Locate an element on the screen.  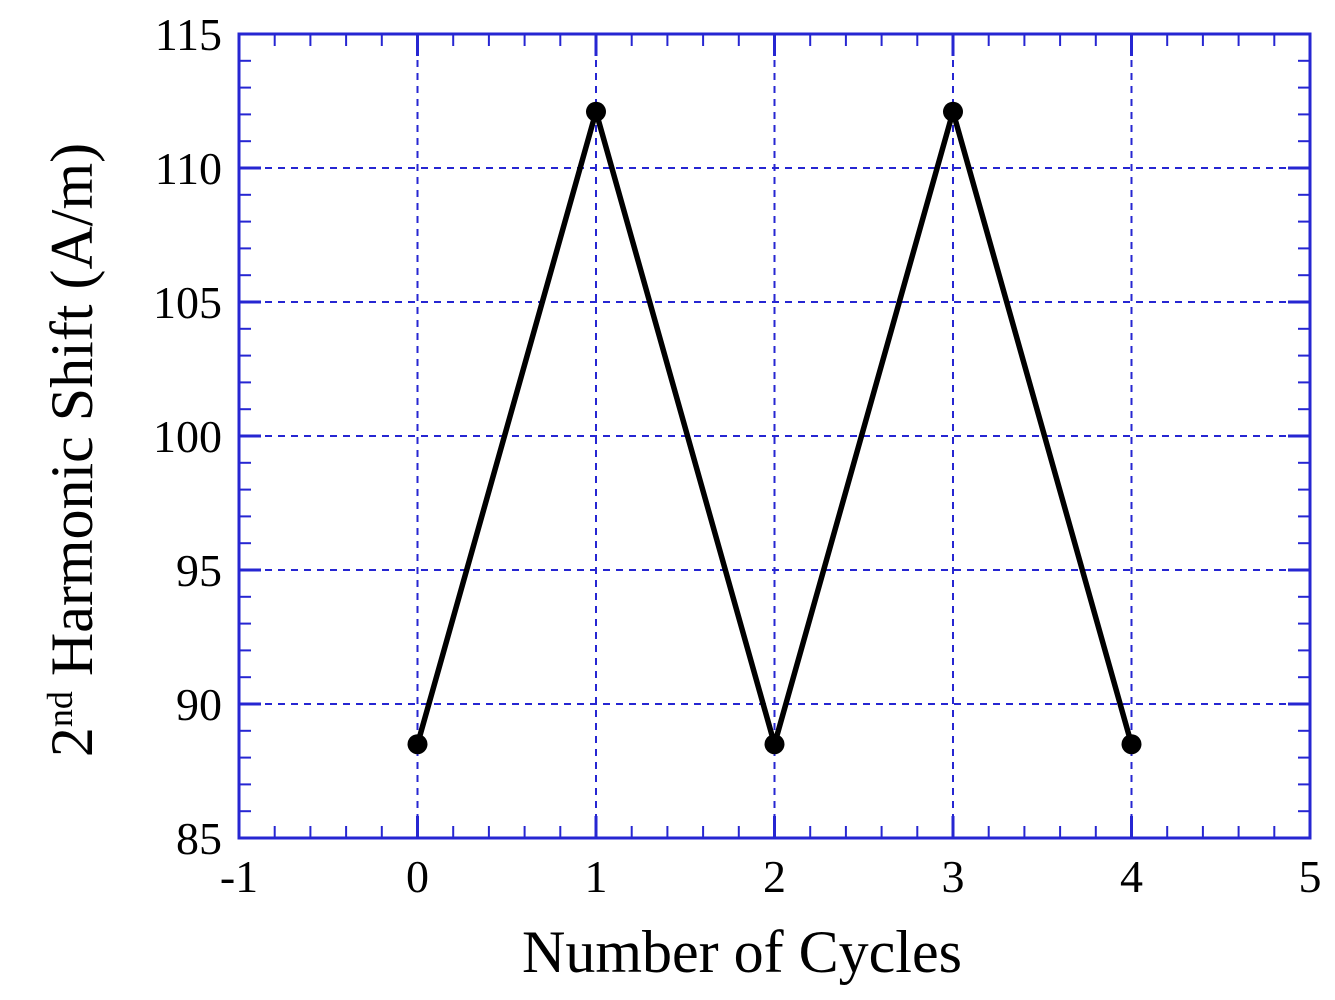
x-tick-label: 4 is located at coordinates (1131, 876).